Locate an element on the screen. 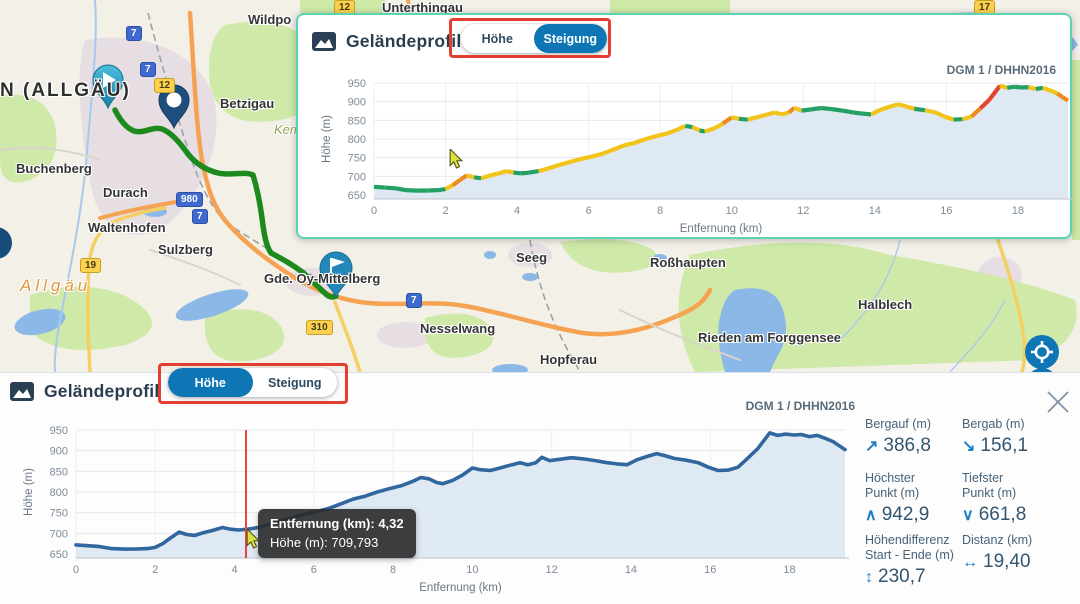 This screenshot has width=1080, height=604. stat-bergauf: Bergauf (m) ↗ 386,8 is located at coordinates (913, 437).